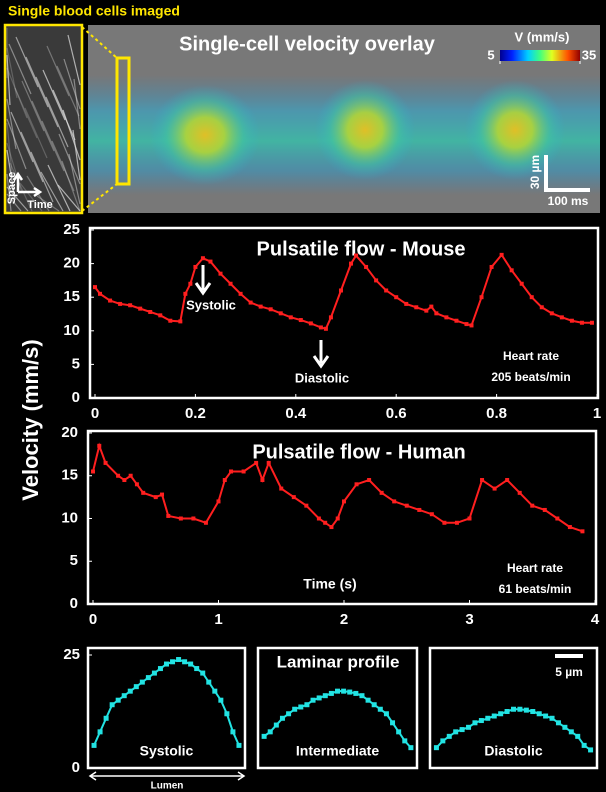 This screenshot has height=792, width=606. I want to click on panel-frame, so click(513, 708).